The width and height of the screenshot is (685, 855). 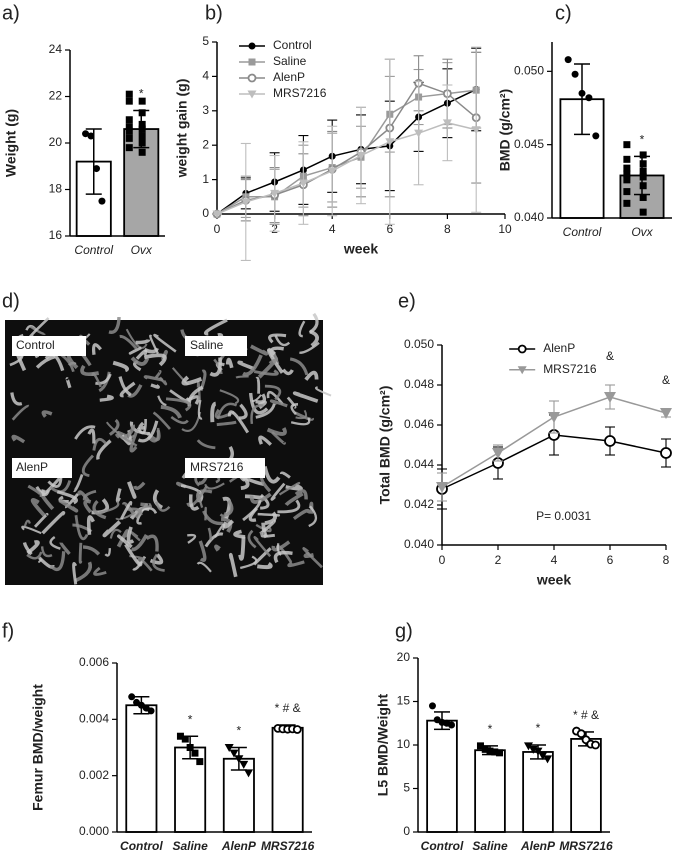 I want to click on y-axis-label: Femur BMD/weight, so click(x=38, y=747).